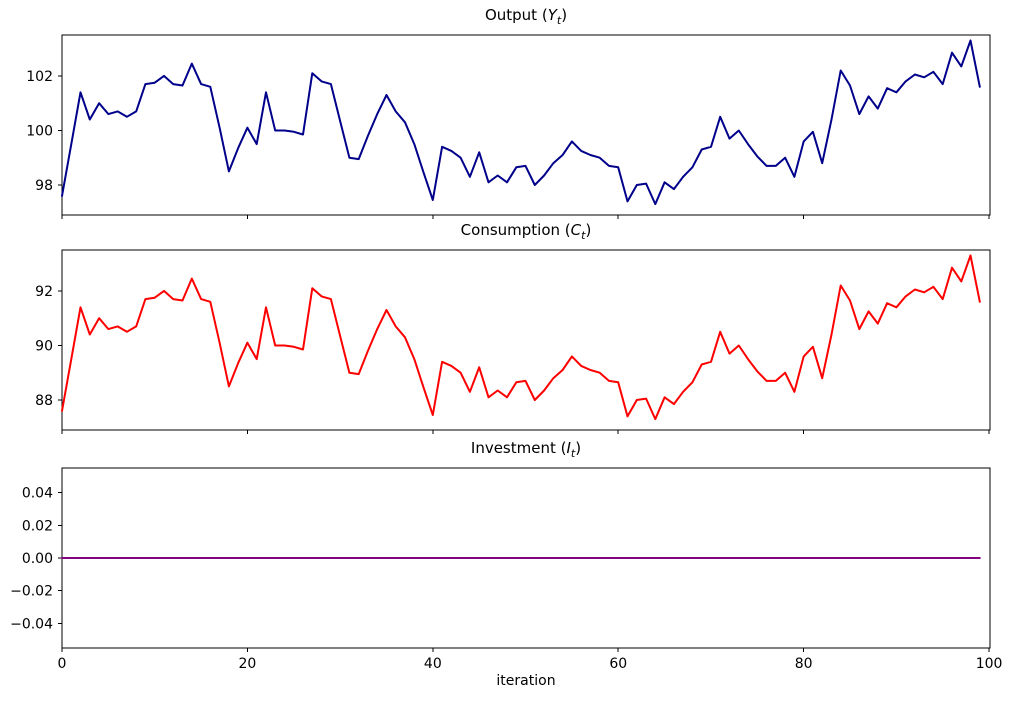 This screenshot has height=701, width=1015. Describe the element at coordinates (44, 292) in the screenshot. I see `y-tick-label: 92` at that location.